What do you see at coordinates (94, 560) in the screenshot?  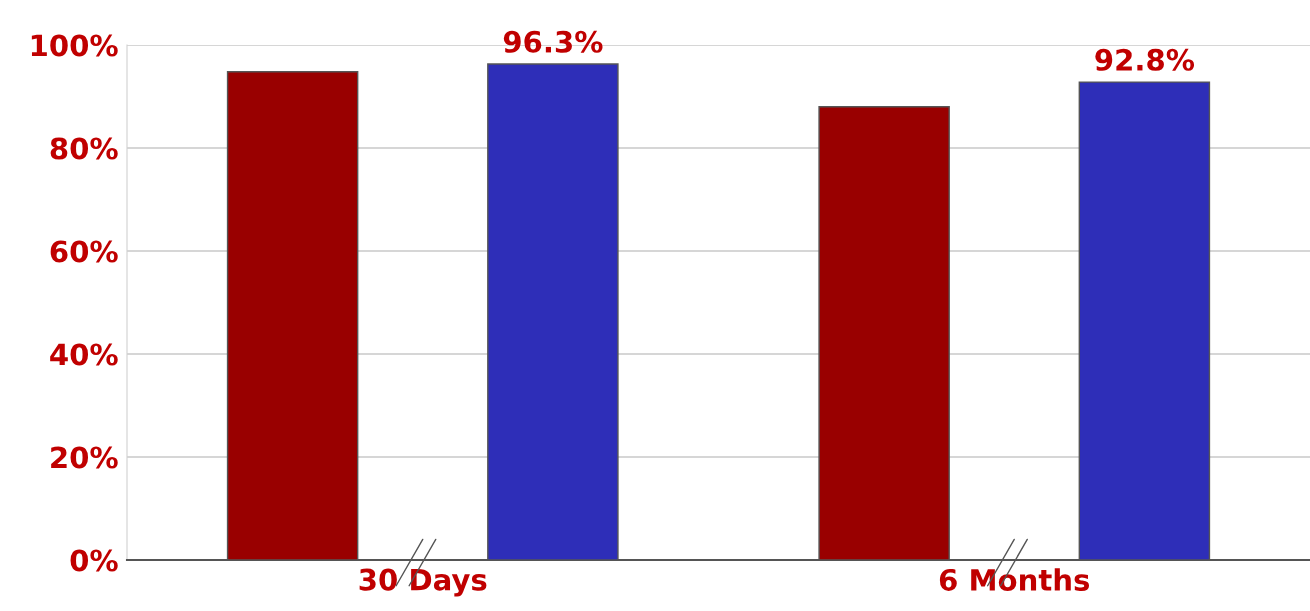 I see `y-tick-label: 0%` at bounding box center [94, 560].